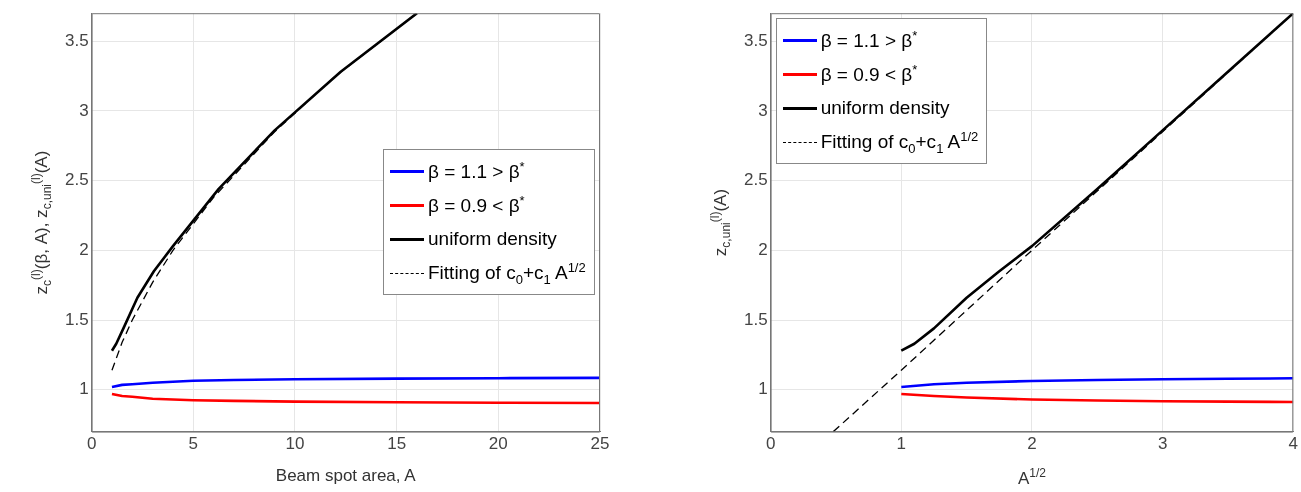 This screenshot has width=1301, height=492. Describe the element at coordinates (600, 444) in the screenshot. I see `x-tick-label: 25` at that location.